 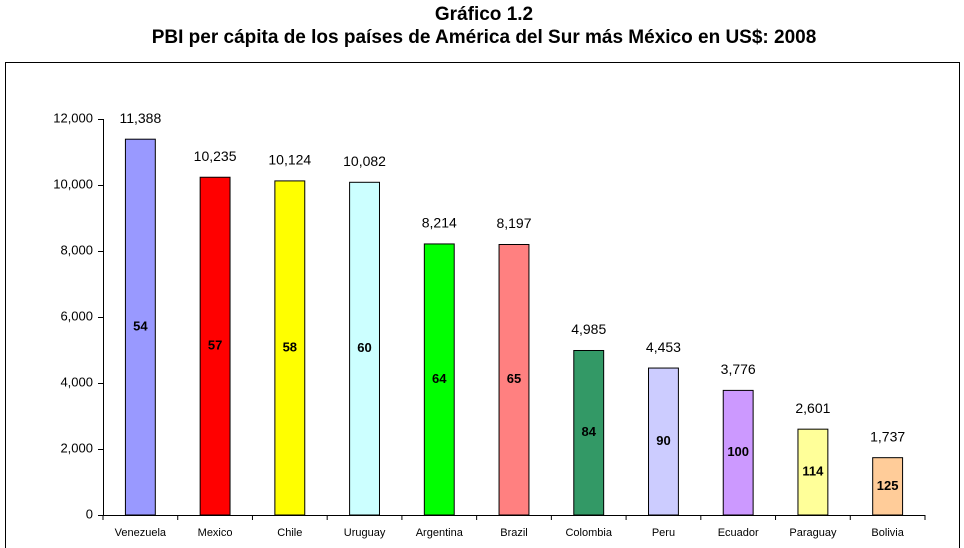 What do you see at coordinates (364, 161) in the screenshot?
I see `value-label: 10,082` at bounding box center [364, 161].